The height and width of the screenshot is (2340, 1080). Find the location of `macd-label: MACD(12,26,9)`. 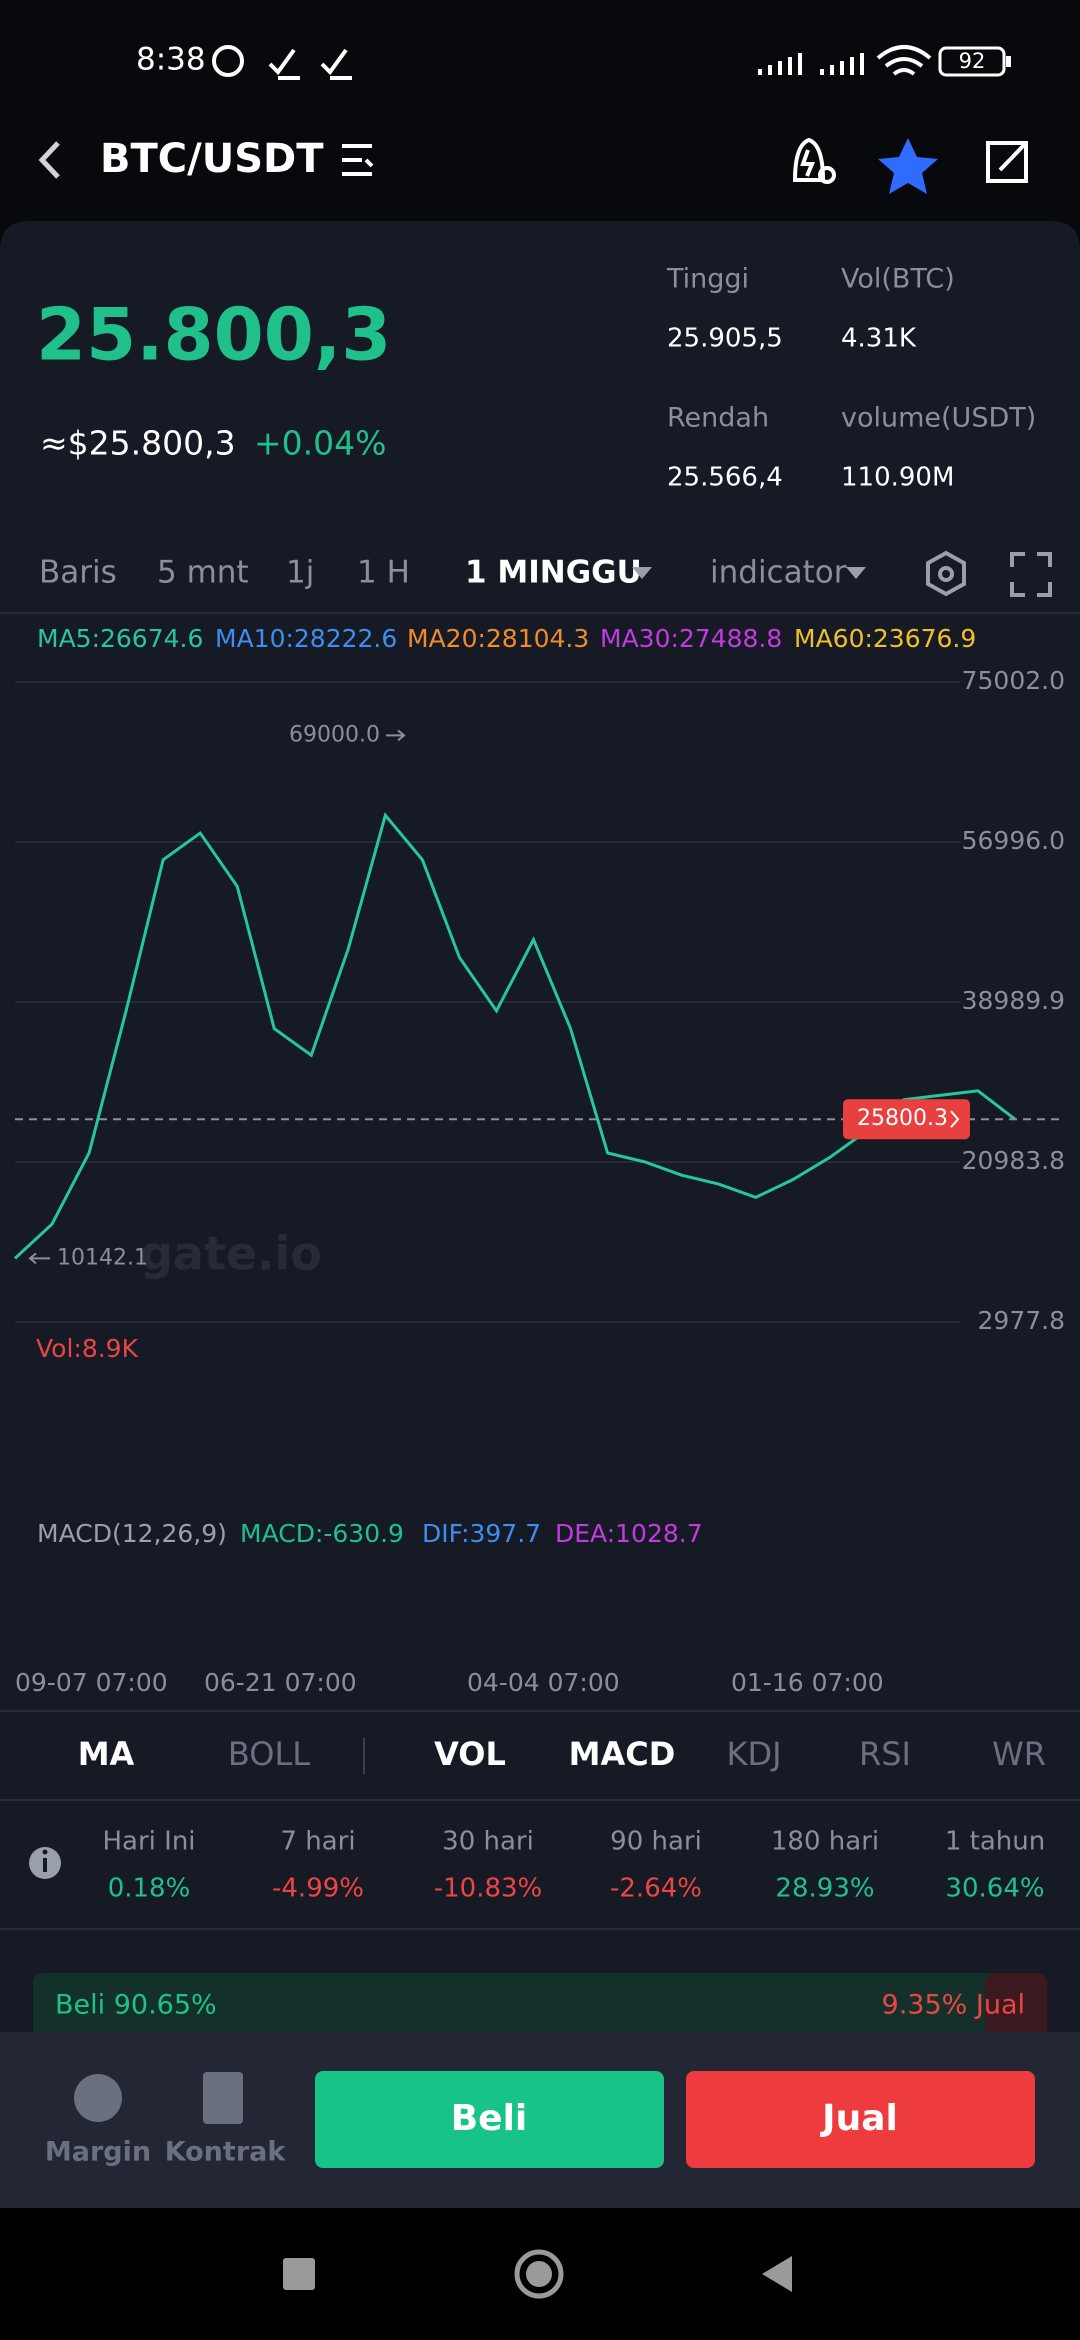

macd-label: MACD(12,26,9) is located at coordinates (132, 1533).